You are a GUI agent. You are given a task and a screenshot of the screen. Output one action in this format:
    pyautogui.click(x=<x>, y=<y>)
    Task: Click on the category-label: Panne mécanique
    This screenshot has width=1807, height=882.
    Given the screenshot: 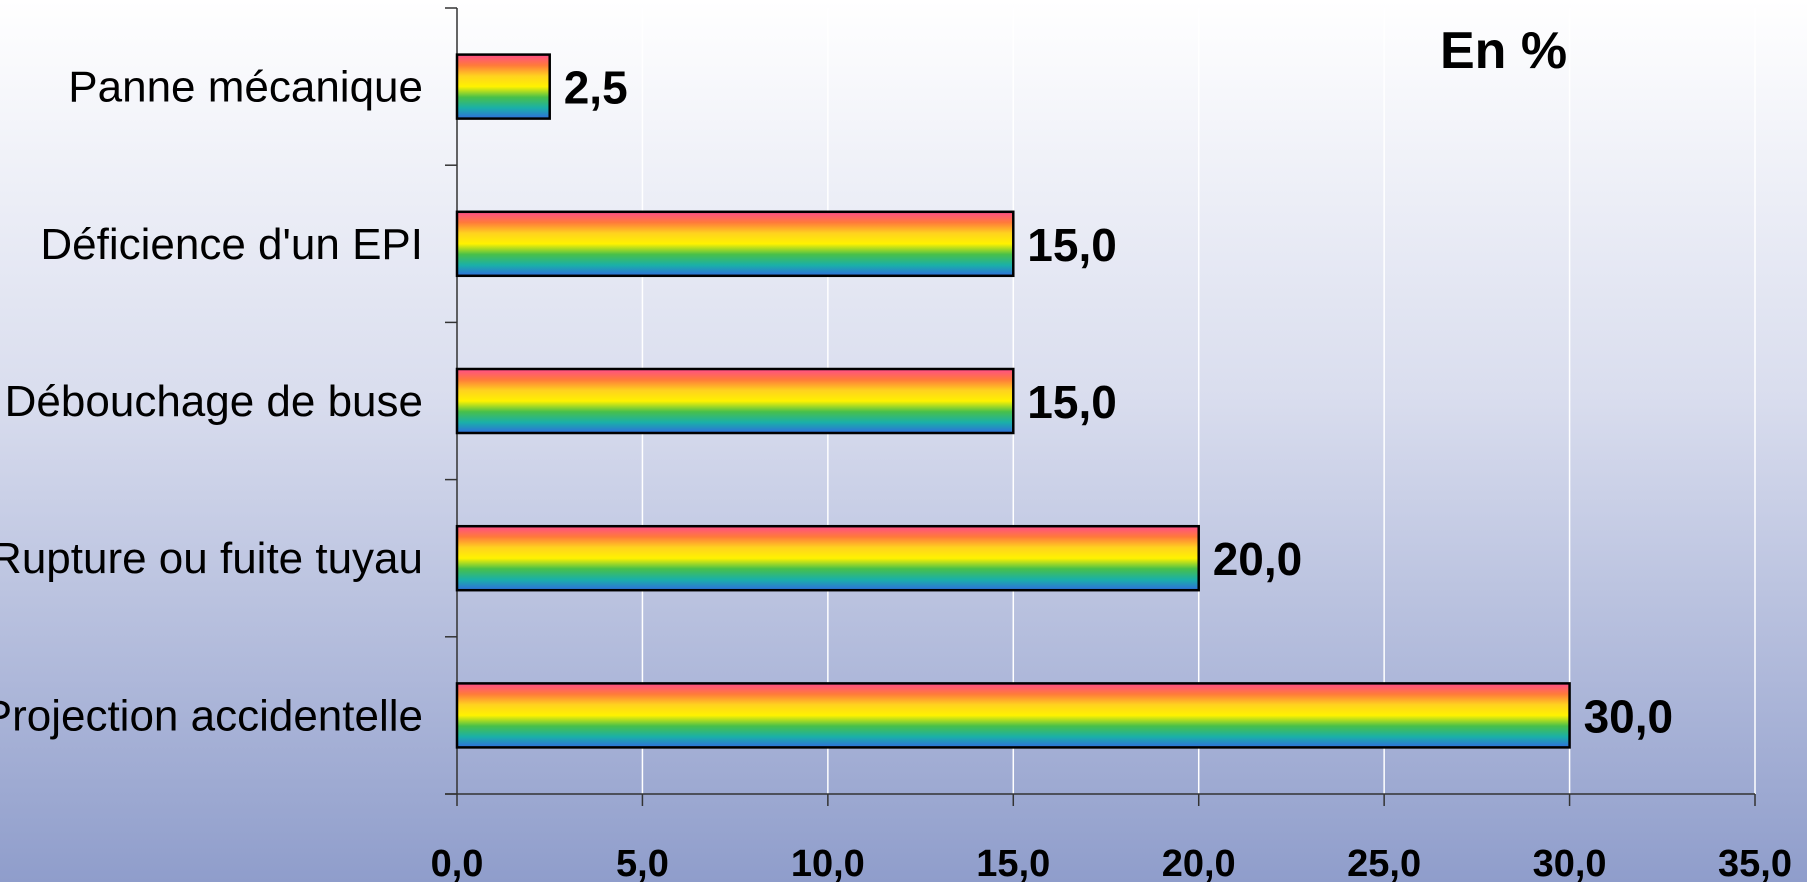 What is the action you would take?
    pyautogui.click(x=245, y=87)
    